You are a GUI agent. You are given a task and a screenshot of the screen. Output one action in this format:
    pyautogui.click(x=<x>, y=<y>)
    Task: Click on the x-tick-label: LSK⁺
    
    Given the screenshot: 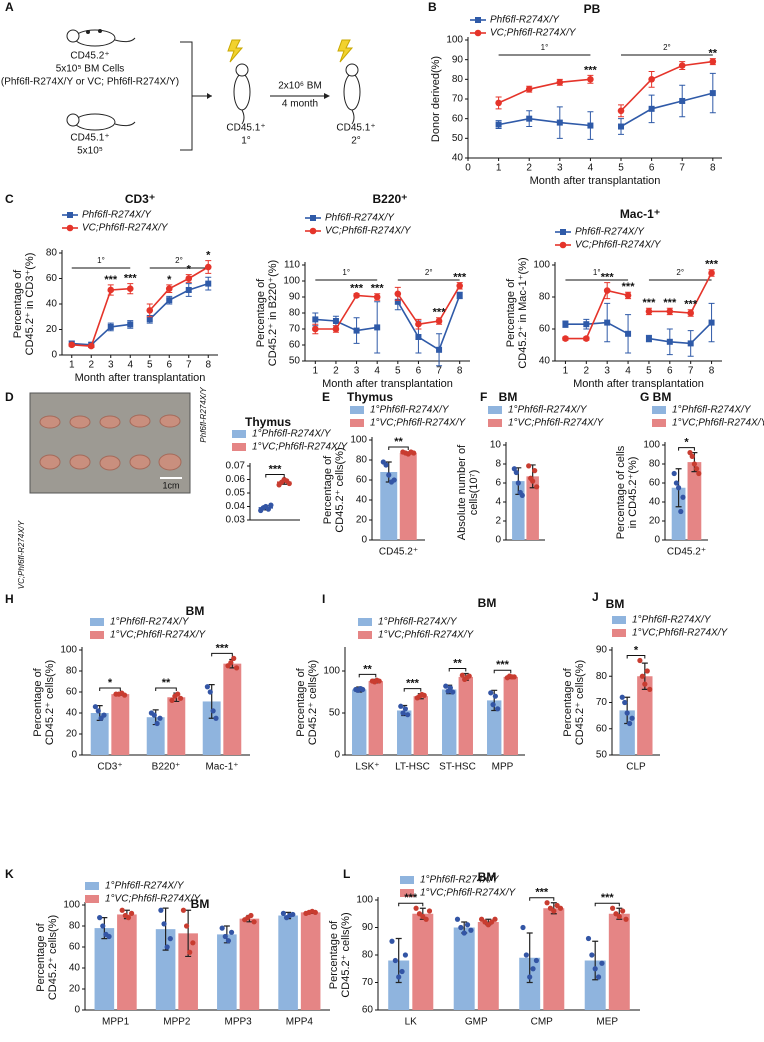 What is the action you would take?
    pyautogui.click(x=367, y=767)
    